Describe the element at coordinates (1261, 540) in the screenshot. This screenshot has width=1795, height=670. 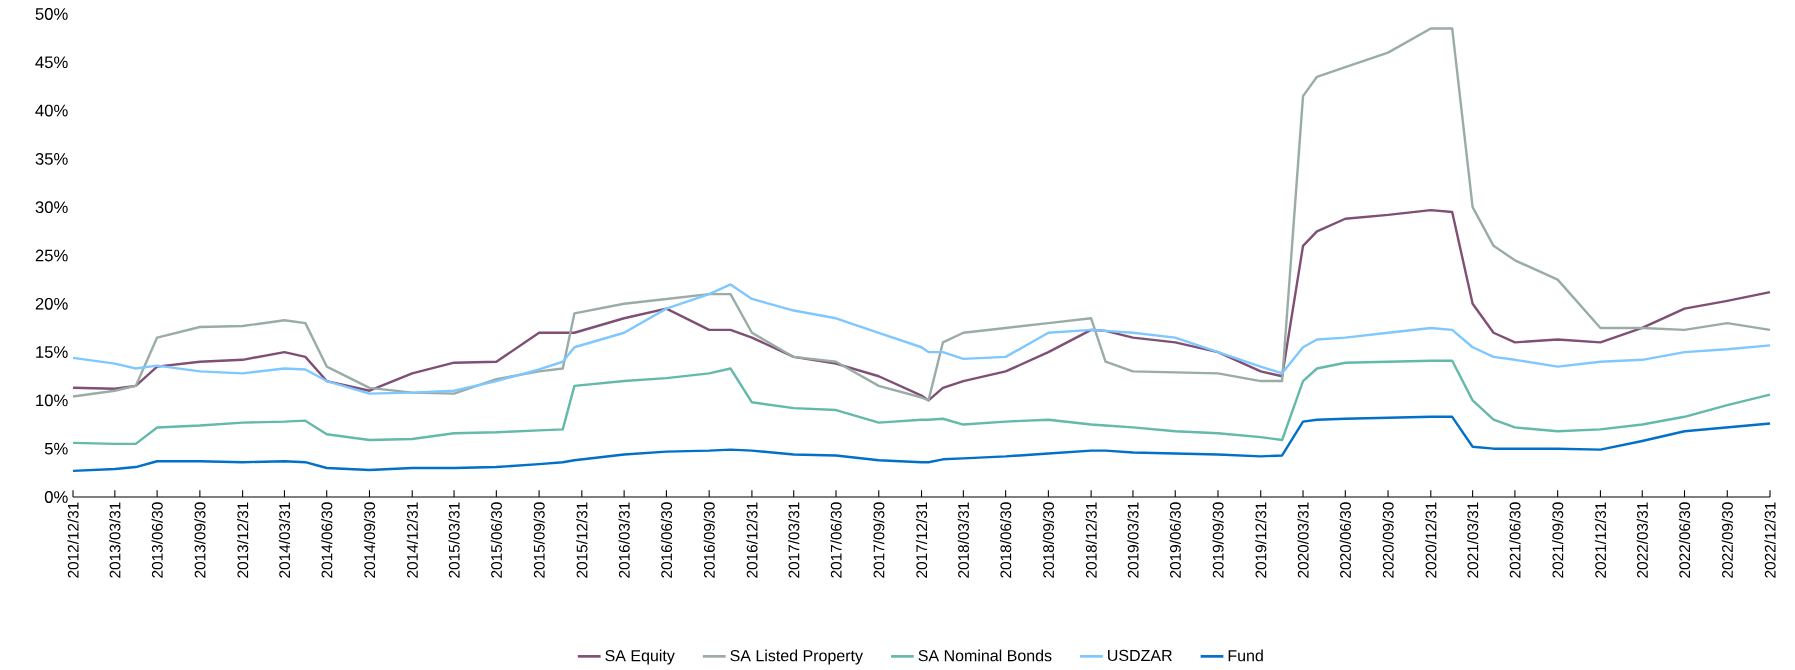
I see `x-tick-label: 2019/12/31` at that location.